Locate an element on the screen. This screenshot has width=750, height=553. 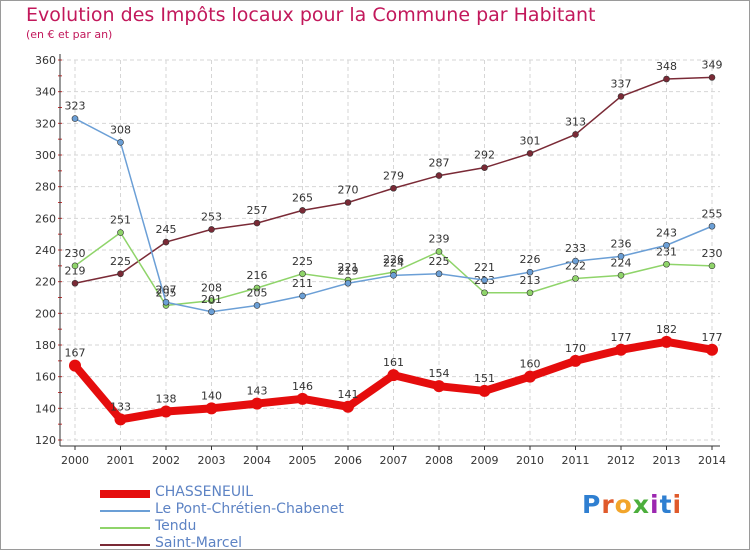
legend-label-chasseneuil: CHASSENEUIL is located at coordinates (204, 492).